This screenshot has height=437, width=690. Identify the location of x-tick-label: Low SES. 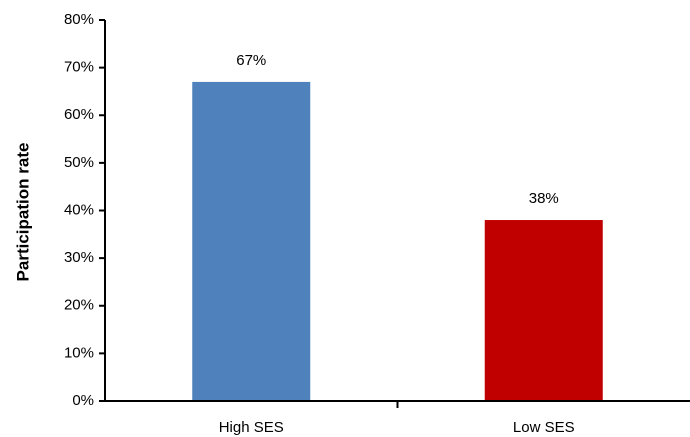
(544, 427).